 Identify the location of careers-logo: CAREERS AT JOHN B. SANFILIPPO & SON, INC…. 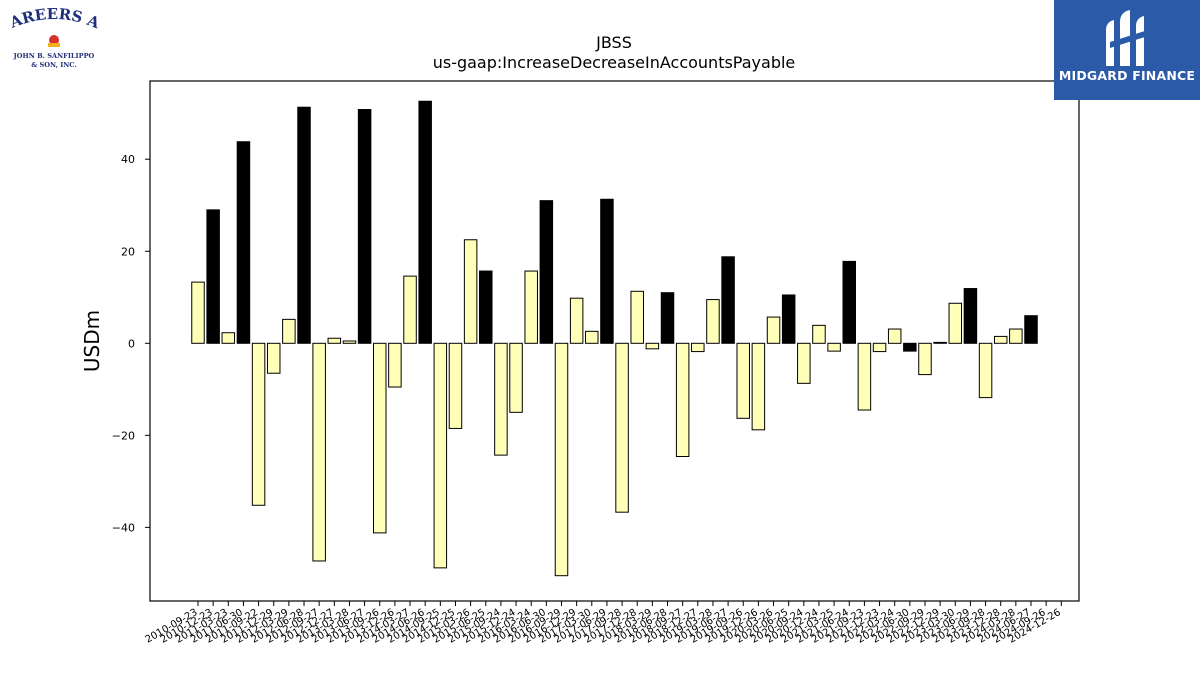
(52, 35).